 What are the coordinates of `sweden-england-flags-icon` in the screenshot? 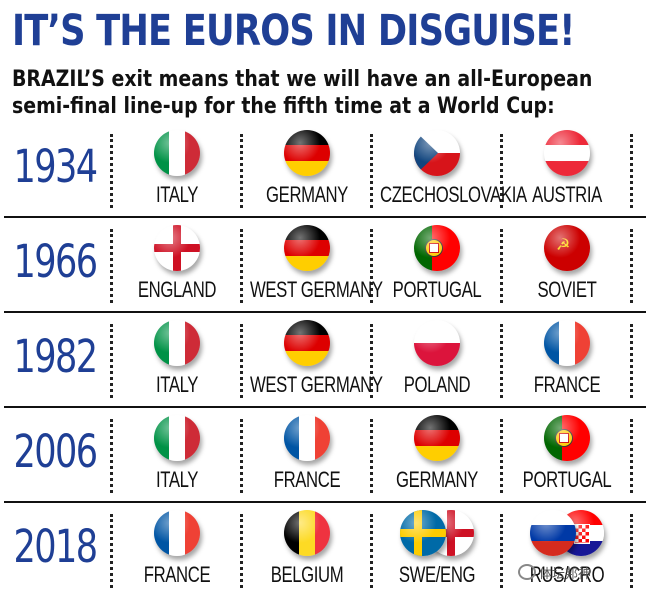 It's located at (437, 533).